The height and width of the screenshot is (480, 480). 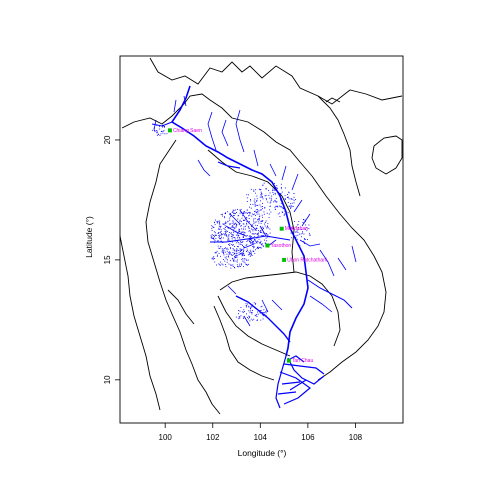 I want to click on y-axis: 10 15 20, so click(x=111, y=259).